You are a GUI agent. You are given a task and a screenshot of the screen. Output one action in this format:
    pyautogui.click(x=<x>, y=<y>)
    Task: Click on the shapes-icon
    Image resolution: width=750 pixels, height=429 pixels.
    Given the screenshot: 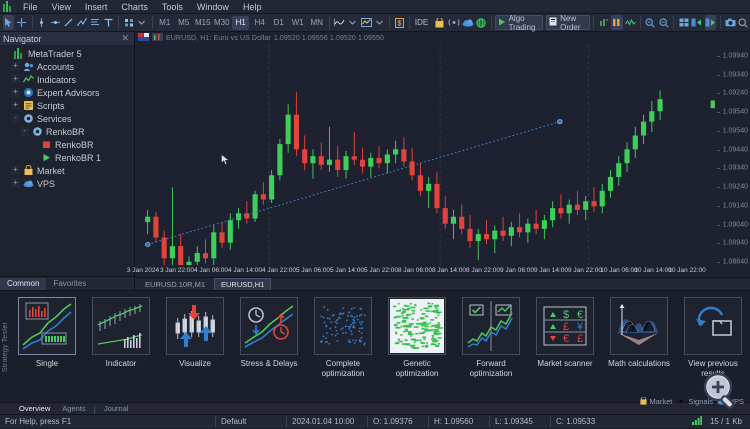 What is the action you would take?
    pyautogui.click(x=128, y=22)
    